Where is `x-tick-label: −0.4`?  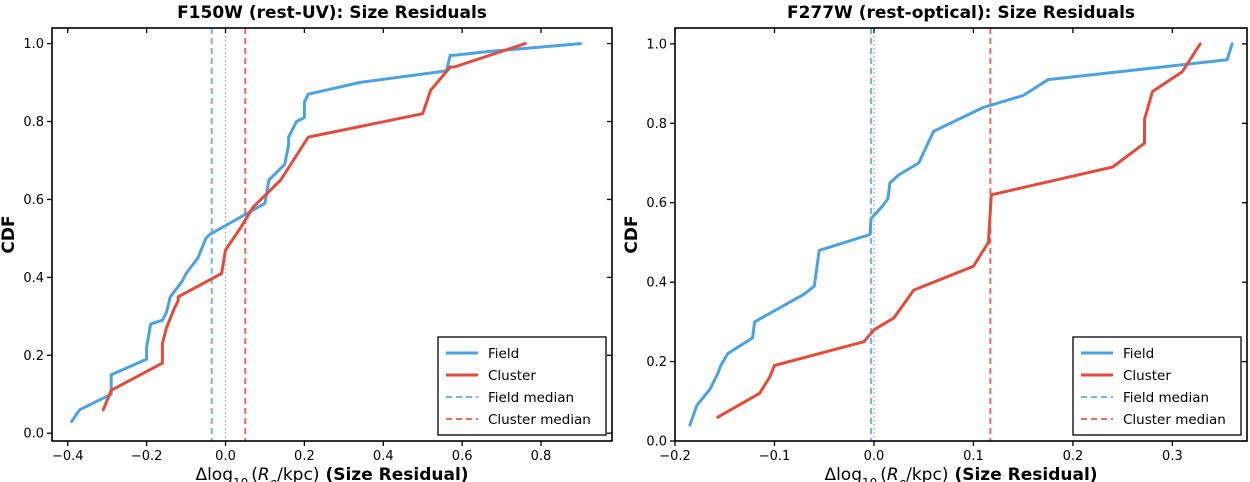 x-tick-label: −0.4 is located at coordinates (68, 456).